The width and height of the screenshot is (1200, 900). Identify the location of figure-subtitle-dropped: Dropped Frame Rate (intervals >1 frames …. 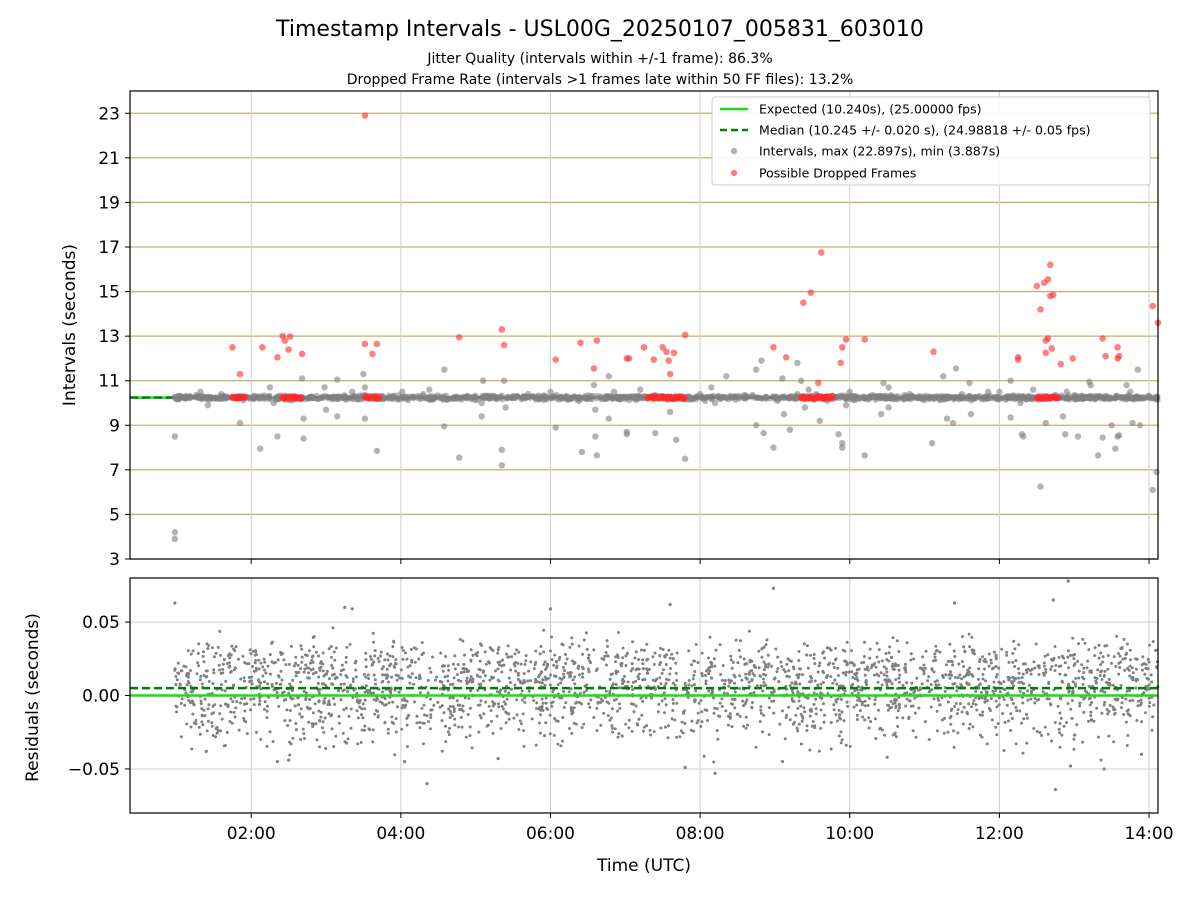
(600, 80).